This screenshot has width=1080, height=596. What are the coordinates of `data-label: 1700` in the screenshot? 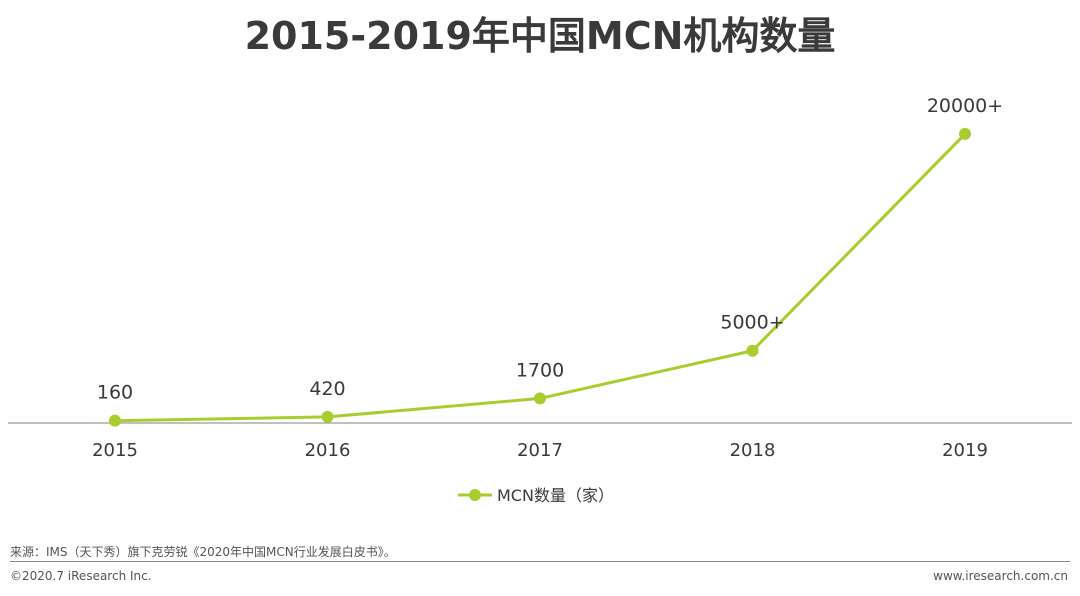 It's located at (540, 370).